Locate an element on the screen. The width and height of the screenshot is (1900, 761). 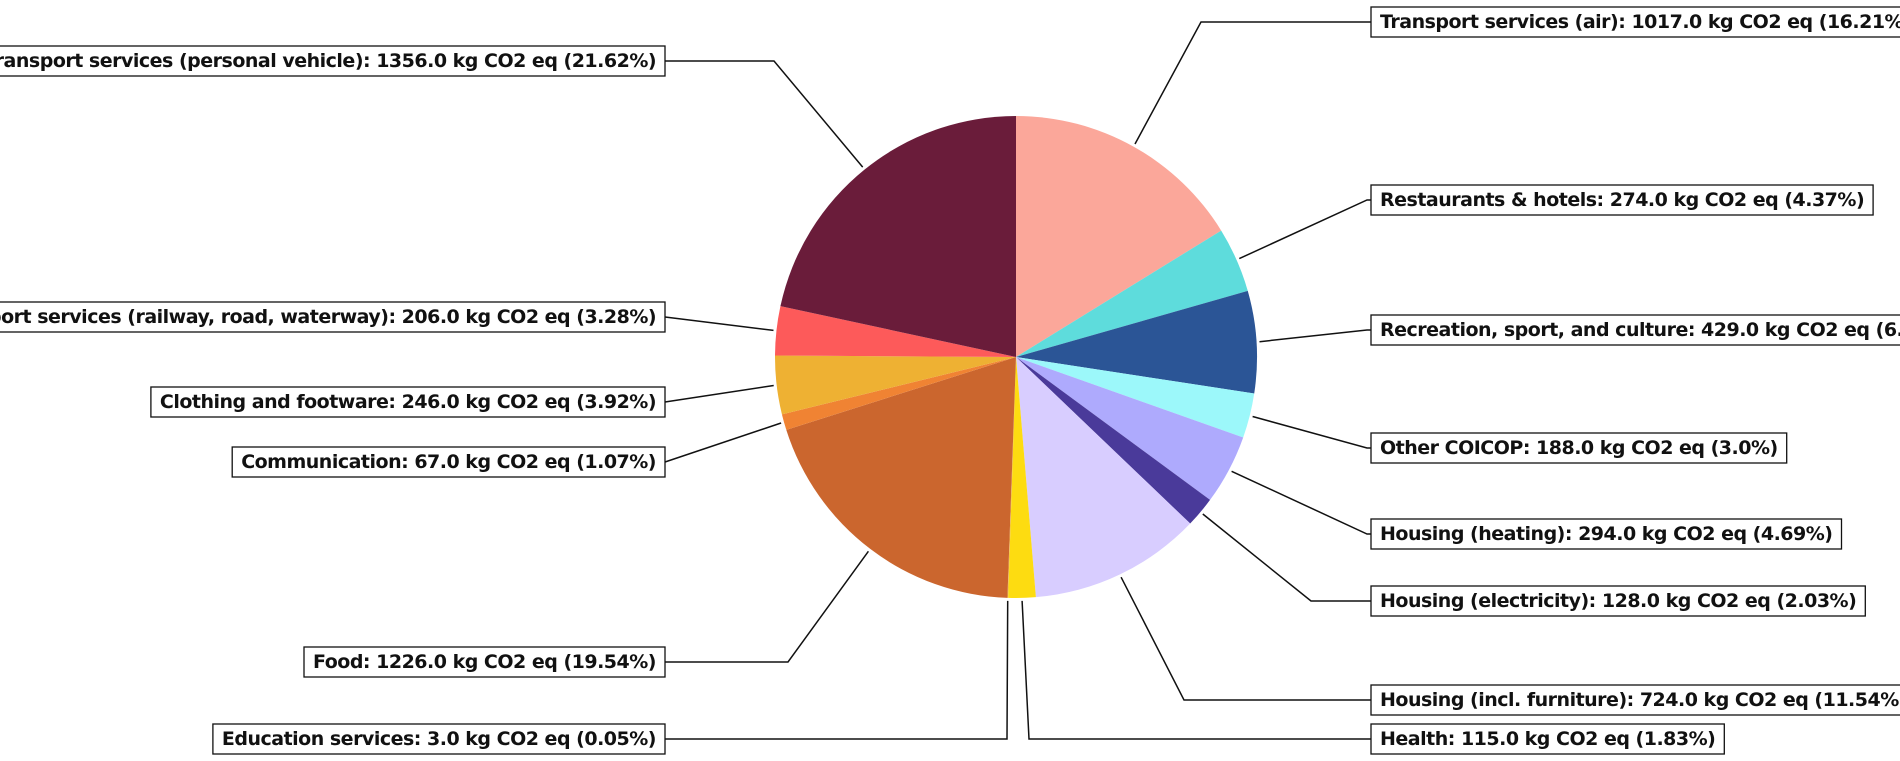
pie-slice-transport-services-air is located at coordinates (1119, 236).